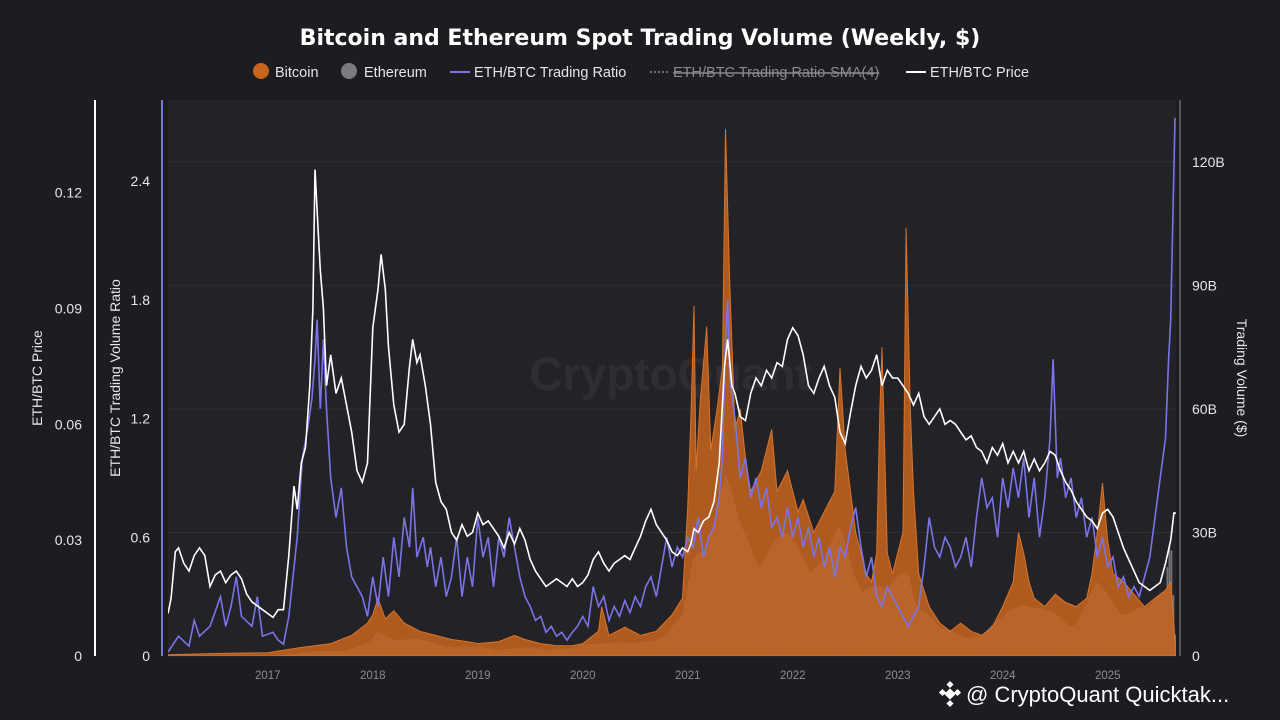 Image resolution: width=1280 pixels, height=720 pixels. What do you see at coordinates (115, 378) in the screenshot?
I see `ratio-axis-label: ETH/BTC Trading Volume Ratio` at bounding box center [115, 378].